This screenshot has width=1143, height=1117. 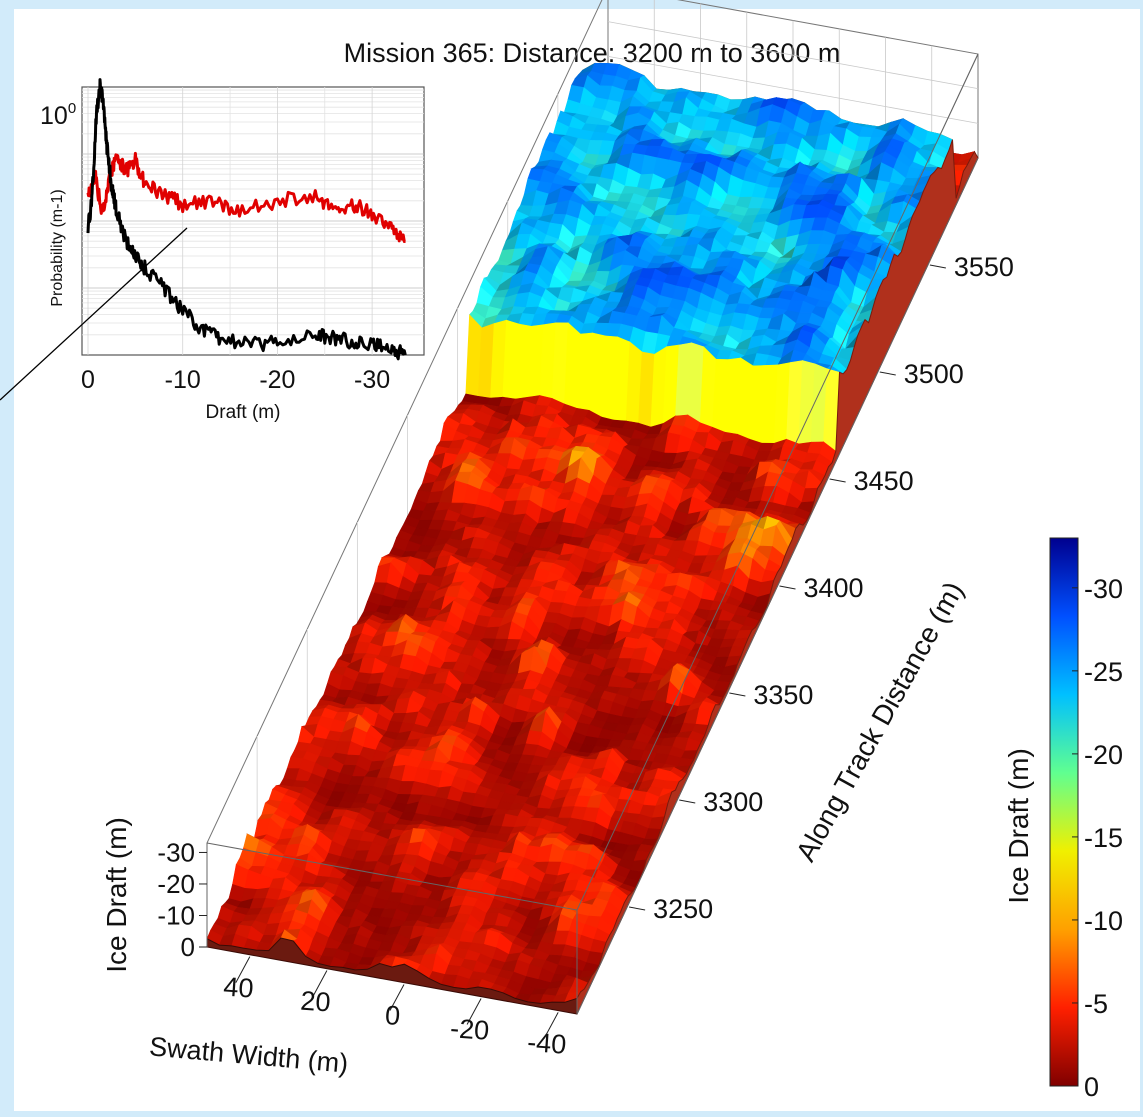 I want to click on colorbar-tick-label: -30, so click(x=1103, y=589).